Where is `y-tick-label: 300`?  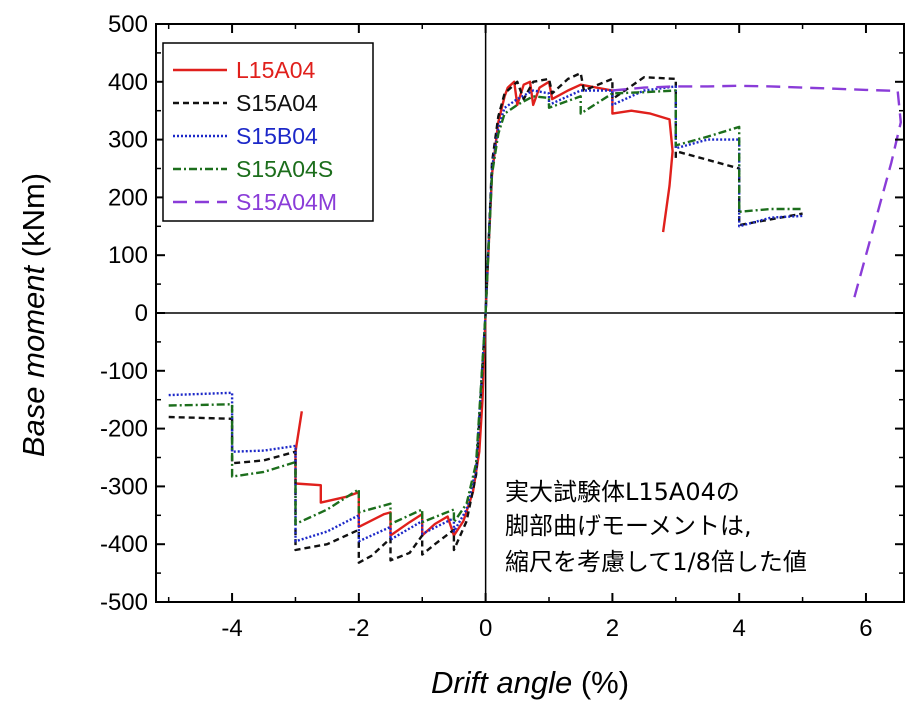
y-tick-label: 300 is located at coordinates (128, 140).